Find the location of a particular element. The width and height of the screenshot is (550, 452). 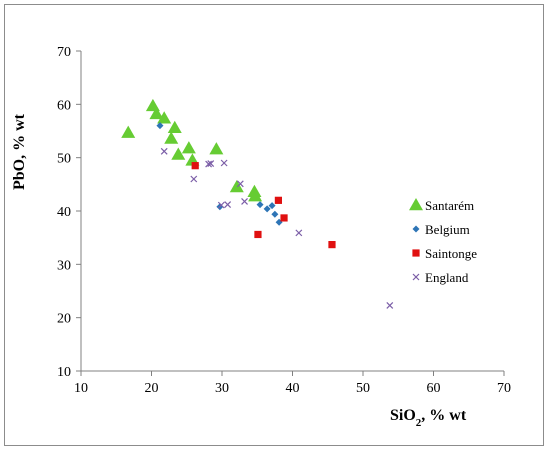

legend-marker-england is located at coordinates (416, 277).